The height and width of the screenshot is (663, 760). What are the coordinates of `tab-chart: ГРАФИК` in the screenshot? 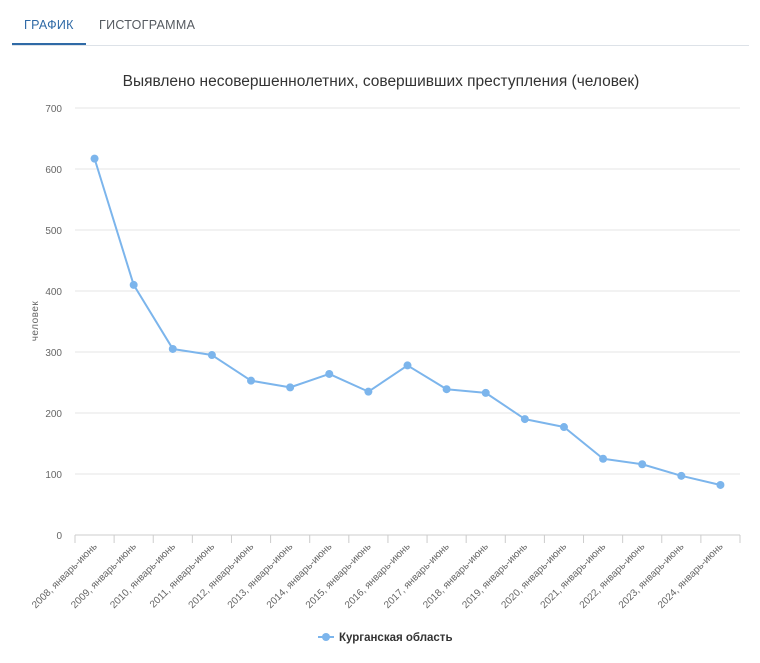 It's located at (49, 31).